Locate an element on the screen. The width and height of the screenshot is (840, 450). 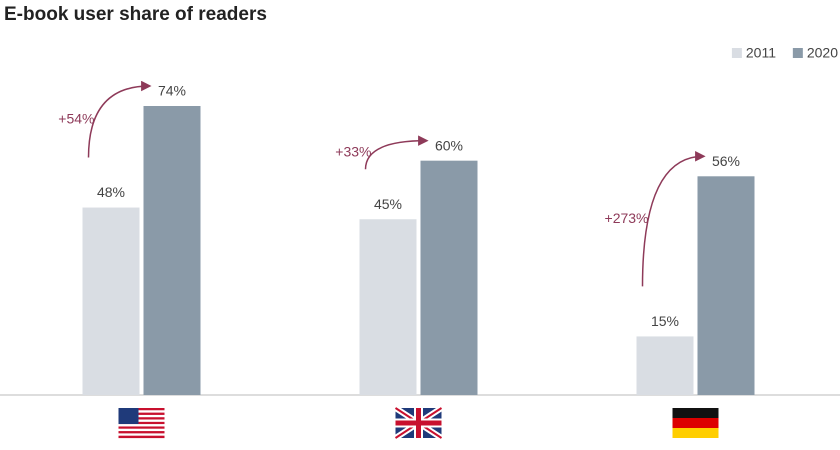
legend-label: 2011 is located at coordinates (761, 53).